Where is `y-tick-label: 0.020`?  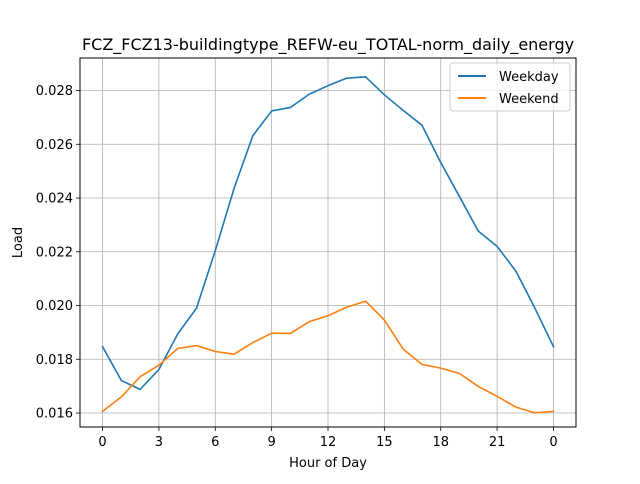
y-tick-label: 0.020 is located at coordinates (54, 306).